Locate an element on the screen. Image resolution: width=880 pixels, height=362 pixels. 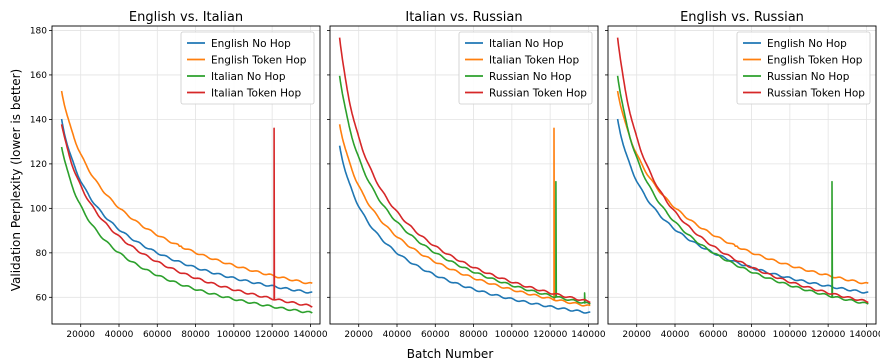
y-tick-label: 60 is located at coordinates (42, 298).